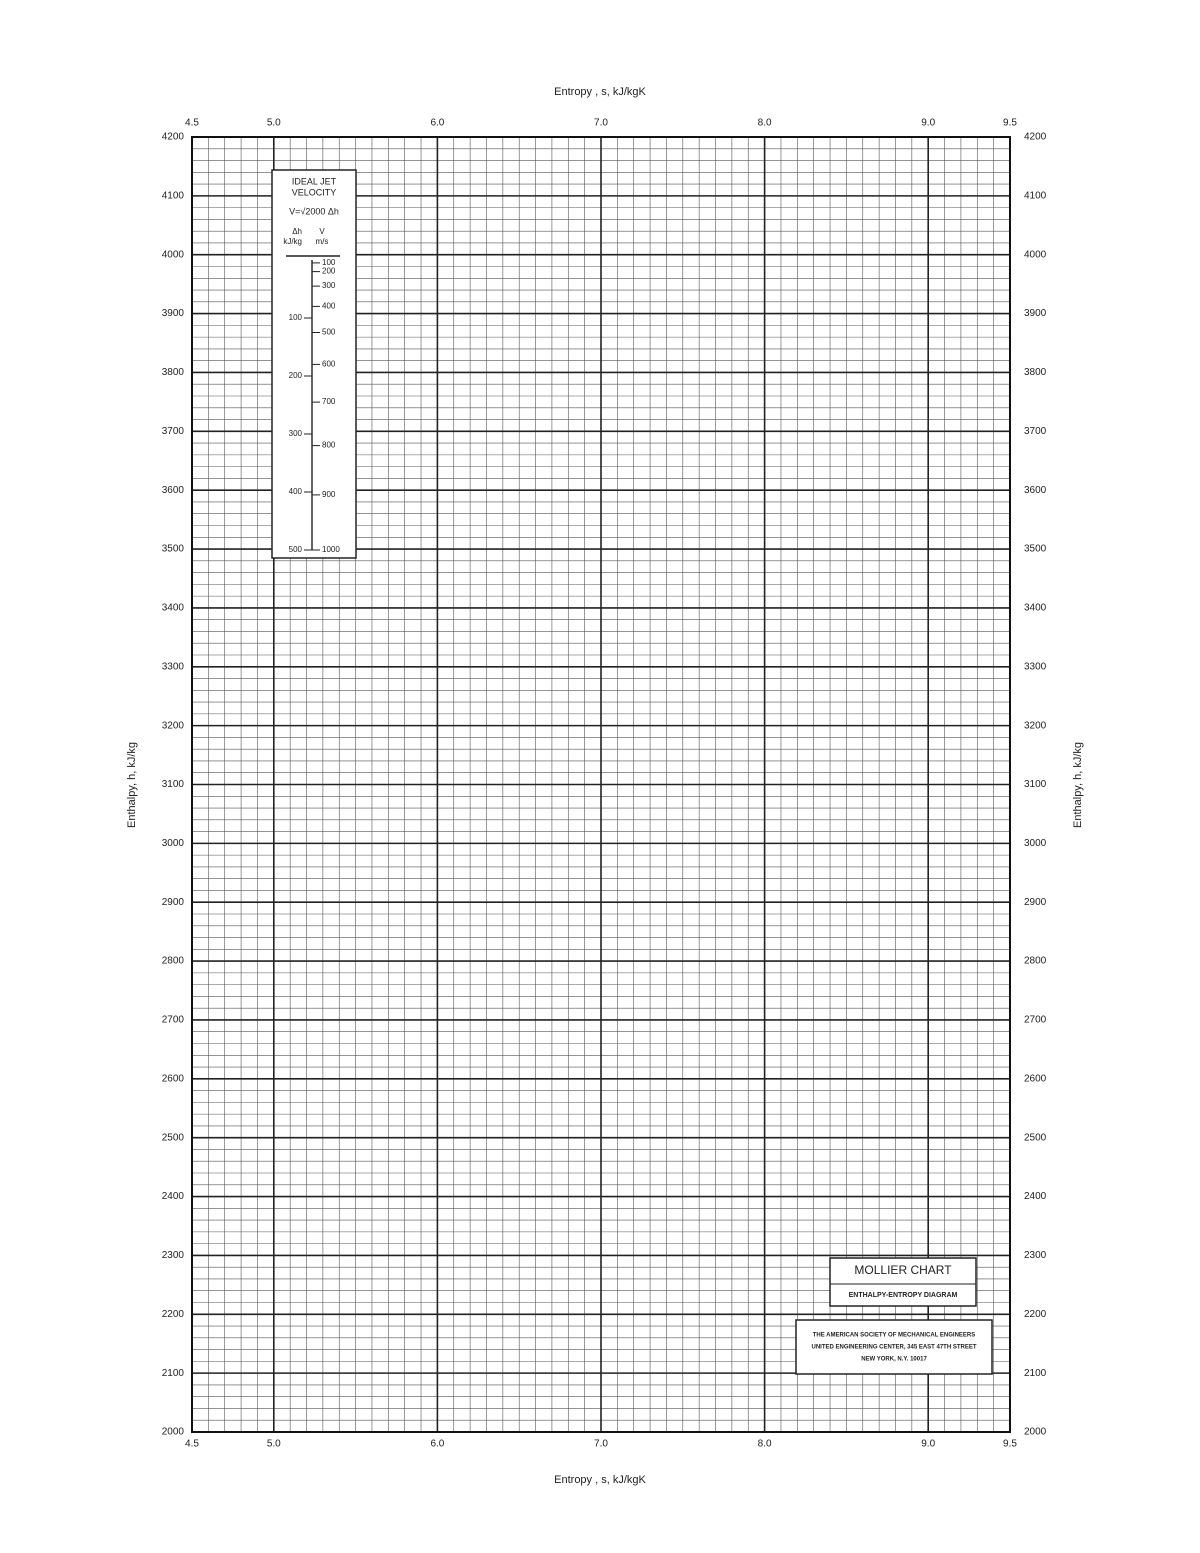 This screenshot has width=1200, height=1553. I want to click on inset-v-label: 700, so click(329, 401).